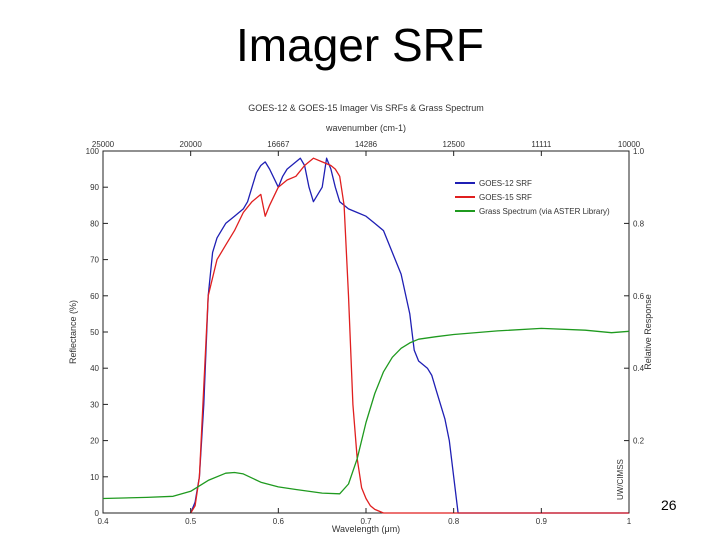  Describe the element at coordinates (541, 144) in the screenshot. I see `top-tick-label: 11111` at that location.